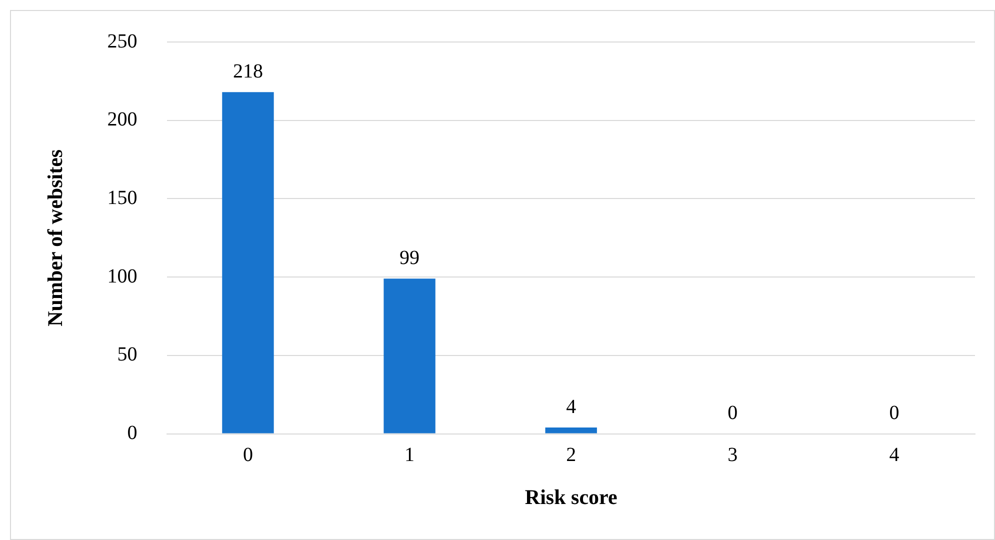 The image size is (995, 540). Describe the element at coordinates (247, 455) in the screenshot. I see `x-tick-label: 0` at that location.